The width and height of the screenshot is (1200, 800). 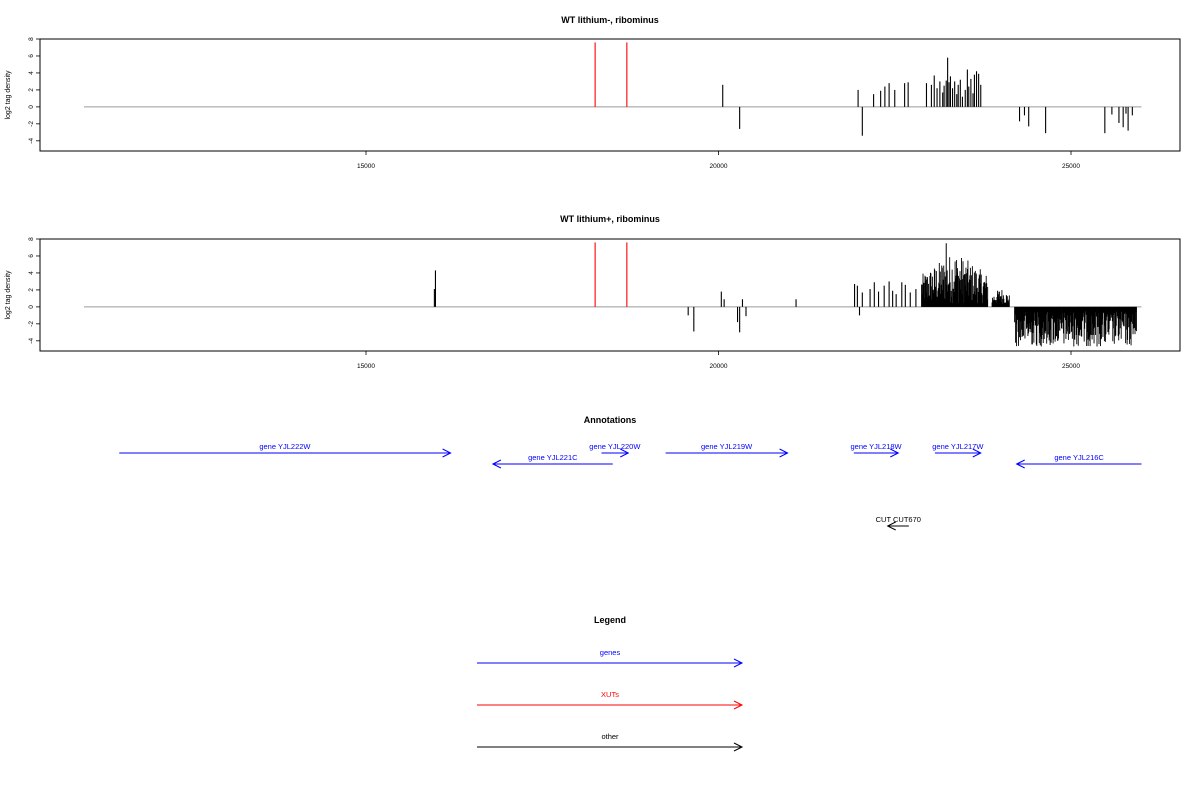 I want to click on legend-item: XUTs, so click(x=610, y=700).